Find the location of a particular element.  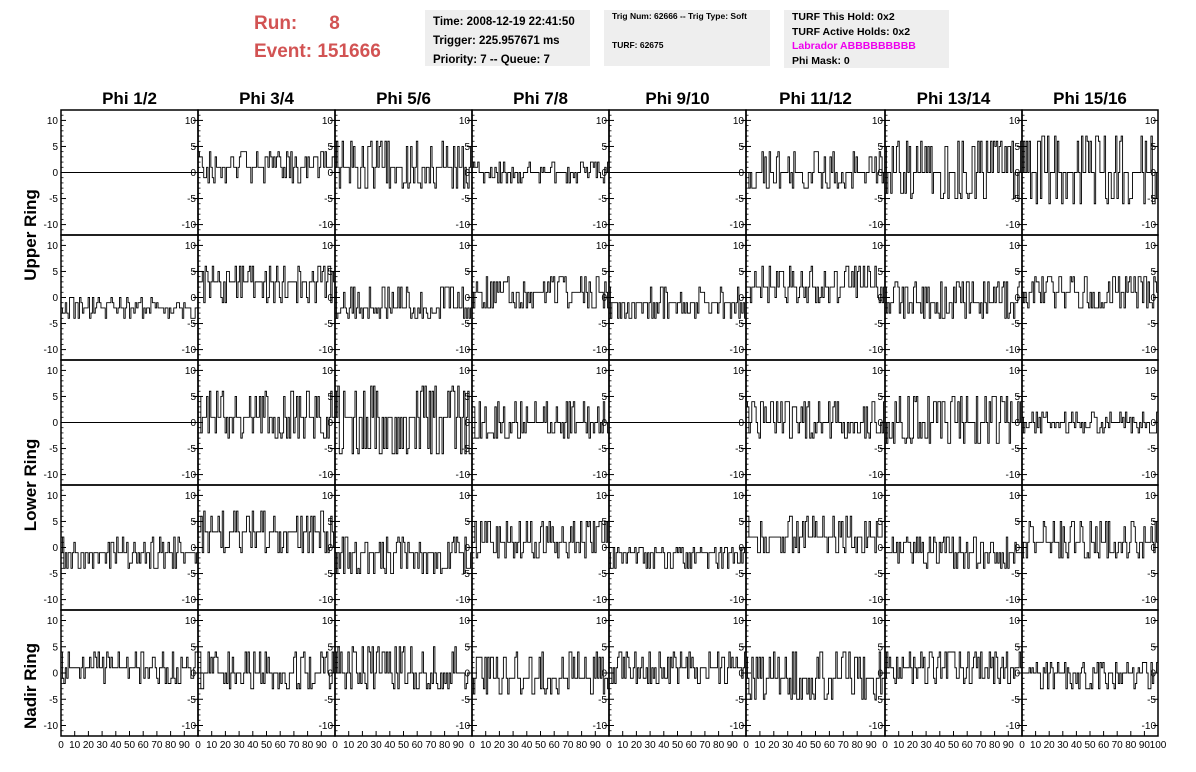

turf-this-hold-text: TURF This Hold: 0x2 is located at coordinates (843, 17).